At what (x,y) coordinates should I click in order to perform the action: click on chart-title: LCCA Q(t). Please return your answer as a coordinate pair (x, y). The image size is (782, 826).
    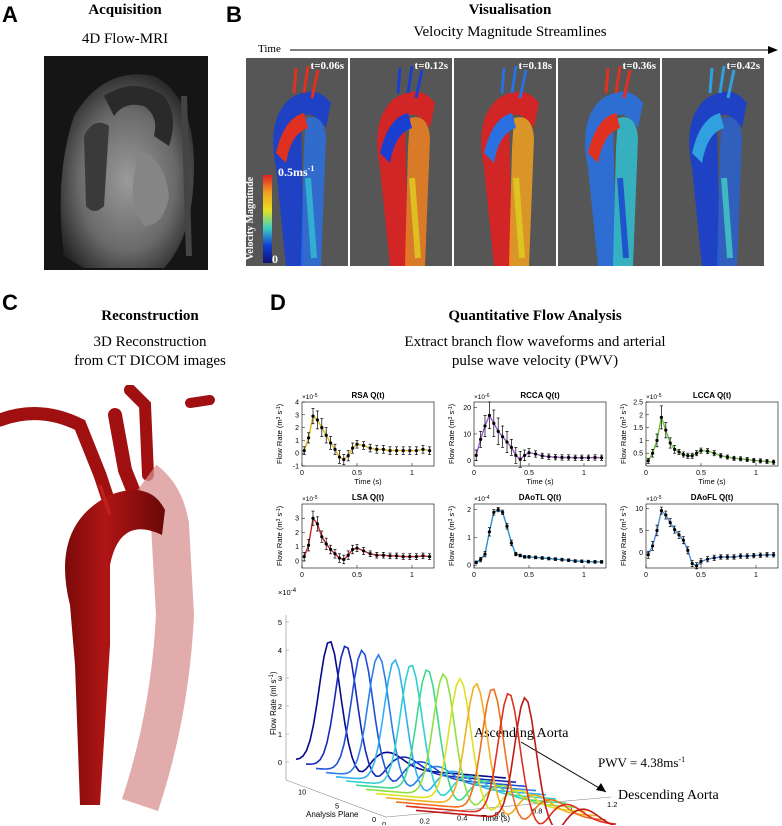
    Looking at the image, I should click on (712, 395).